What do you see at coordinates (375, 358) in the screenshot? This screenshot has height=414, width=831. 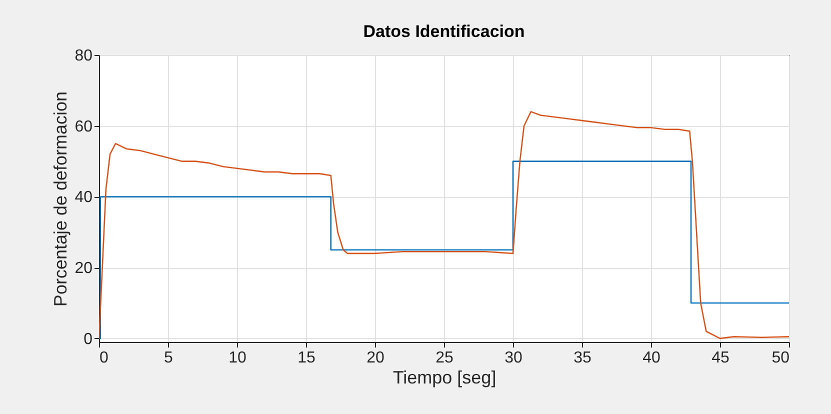 I see `x-tick-label: 20` at bounding box center [375, 358].